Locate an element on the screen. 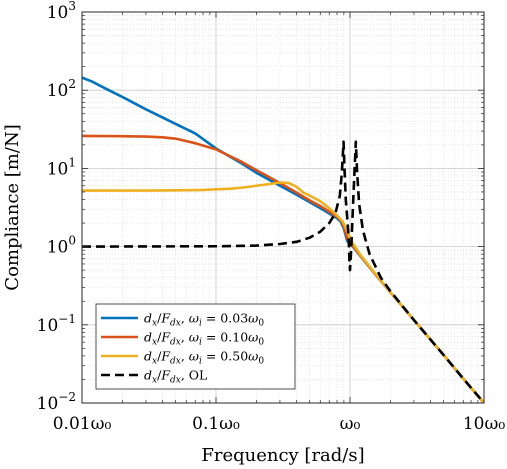 The height and width of the screenshot is (469, 507). x-axis-label: Frequency [rad/s] is located at coordinates (282, 455).